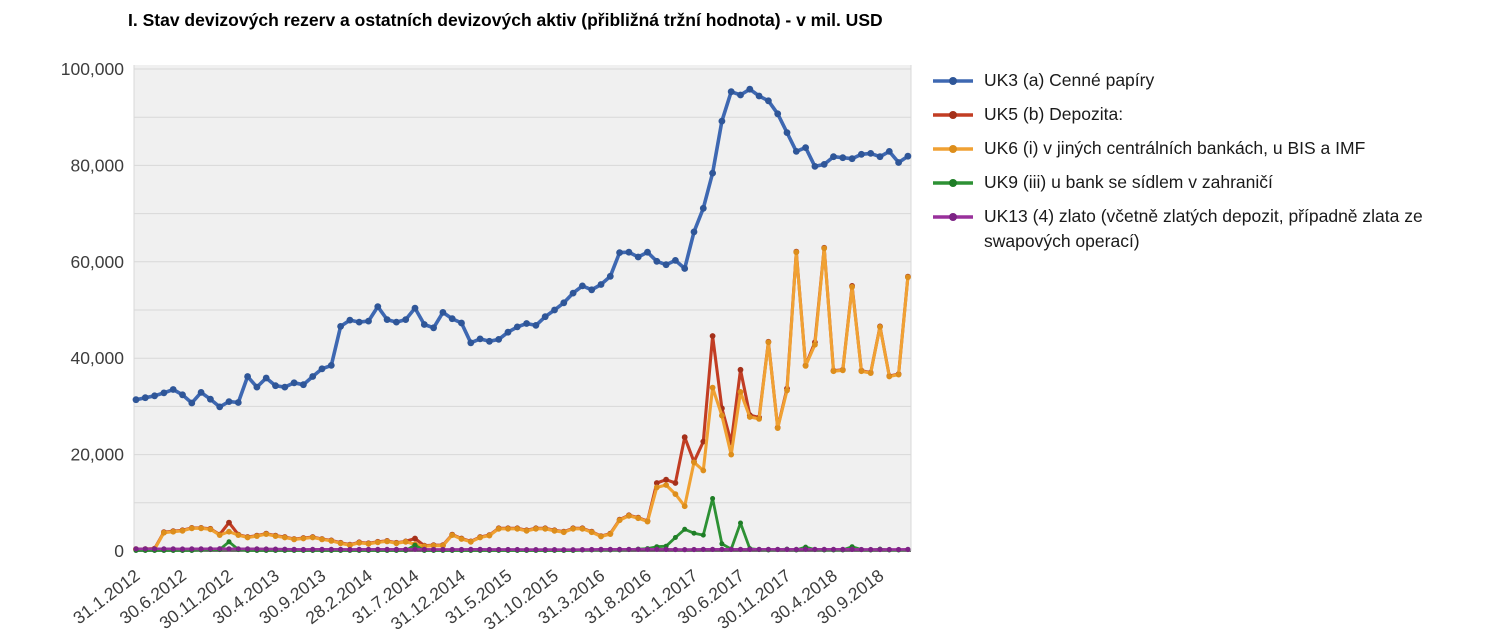  I want to click on legend-label-uk9: UK9 (iii) u bank se sídlem v zahraničí, so click(1128, 181).